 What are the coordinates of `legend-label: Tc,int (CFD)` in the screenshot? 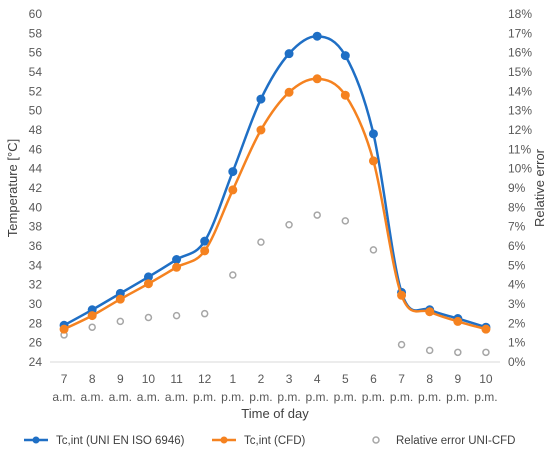 It's located at (275, 441).